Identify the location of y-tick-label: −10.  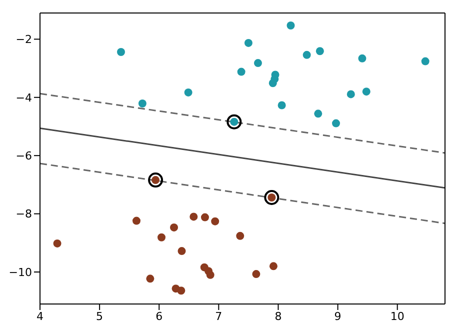
(20, 272).